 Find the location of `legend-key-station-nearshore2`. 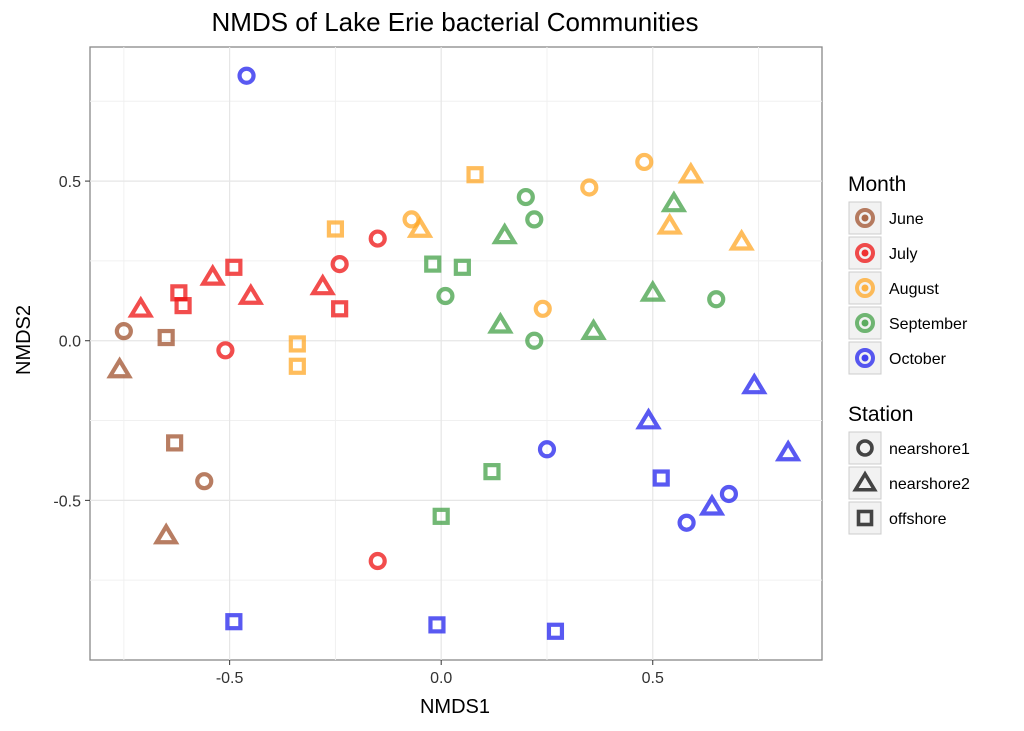

legend-key-station-nearshore2 is located at coordinates (865, 481).